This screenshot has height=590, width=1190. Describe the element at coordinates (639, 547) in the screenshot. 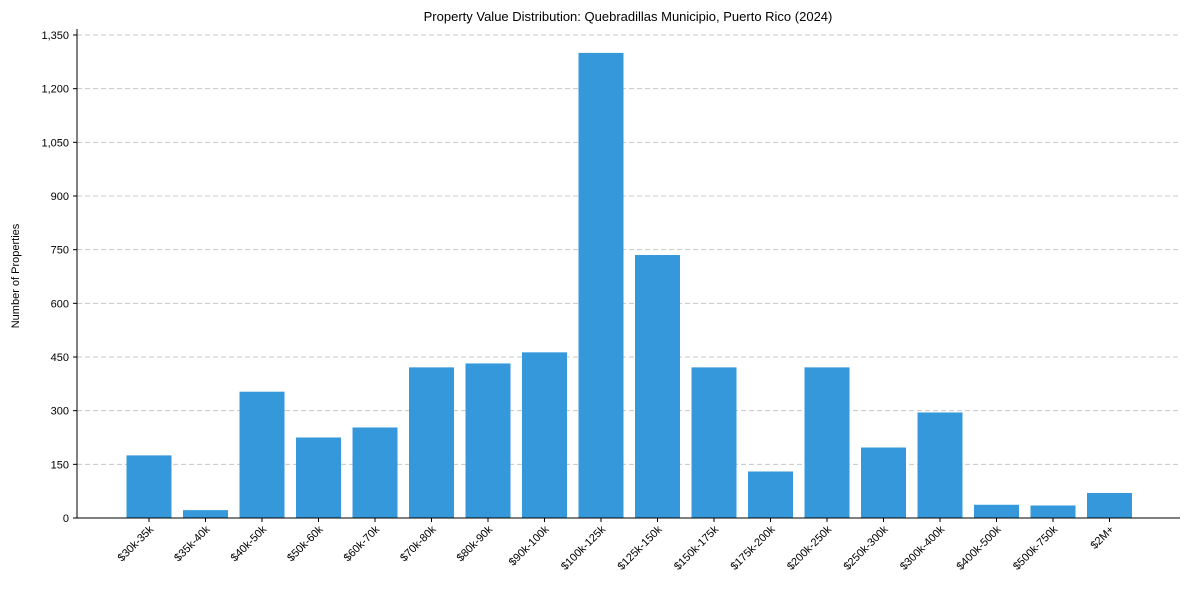

I see `x-tick-label: $125k-150k` at that location.